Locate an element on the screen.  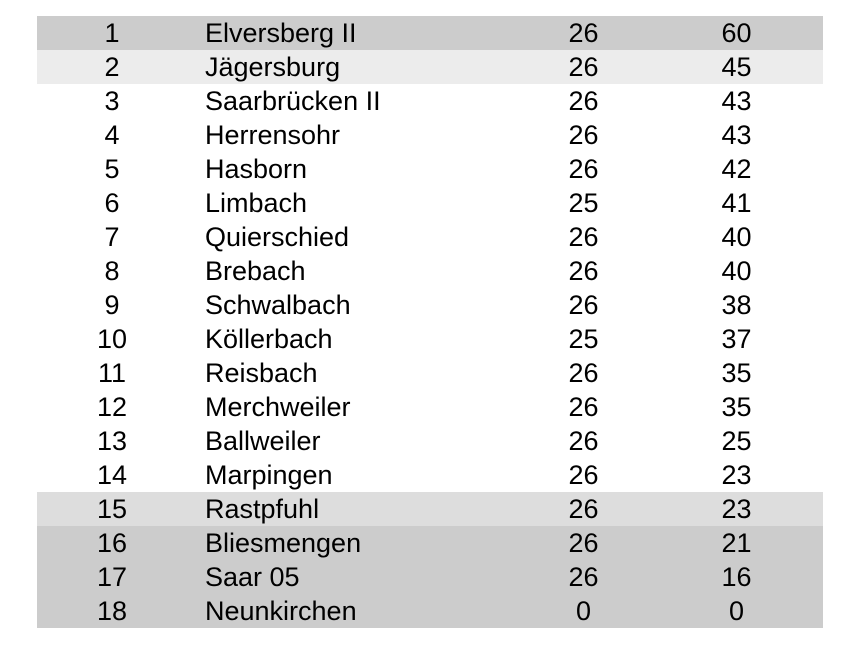
points-cell: 38 is located at coordinates (736, 304).